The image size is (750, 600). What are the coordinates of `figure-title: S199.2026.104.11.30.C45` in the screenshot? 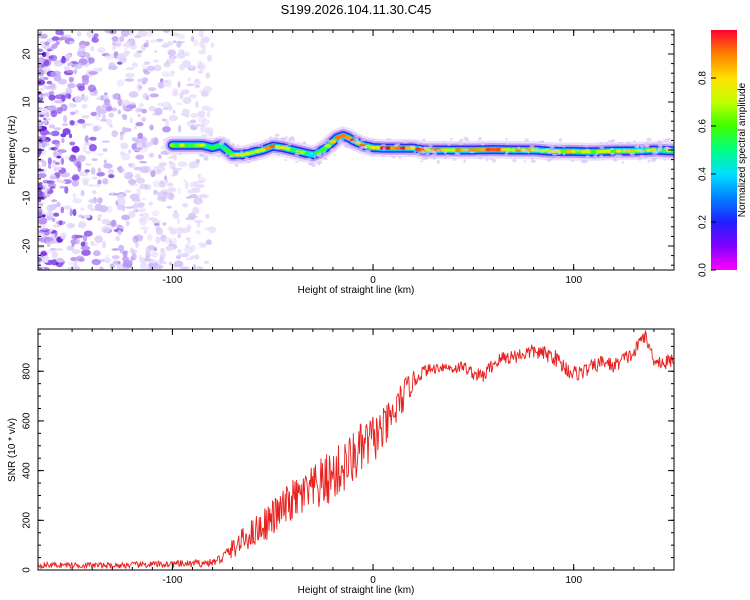 It's located at (356, 9).